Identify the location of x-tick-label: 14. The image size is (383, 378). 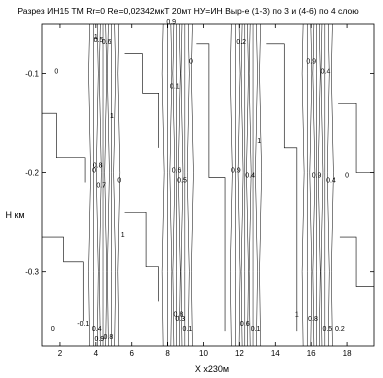
(275, 353).